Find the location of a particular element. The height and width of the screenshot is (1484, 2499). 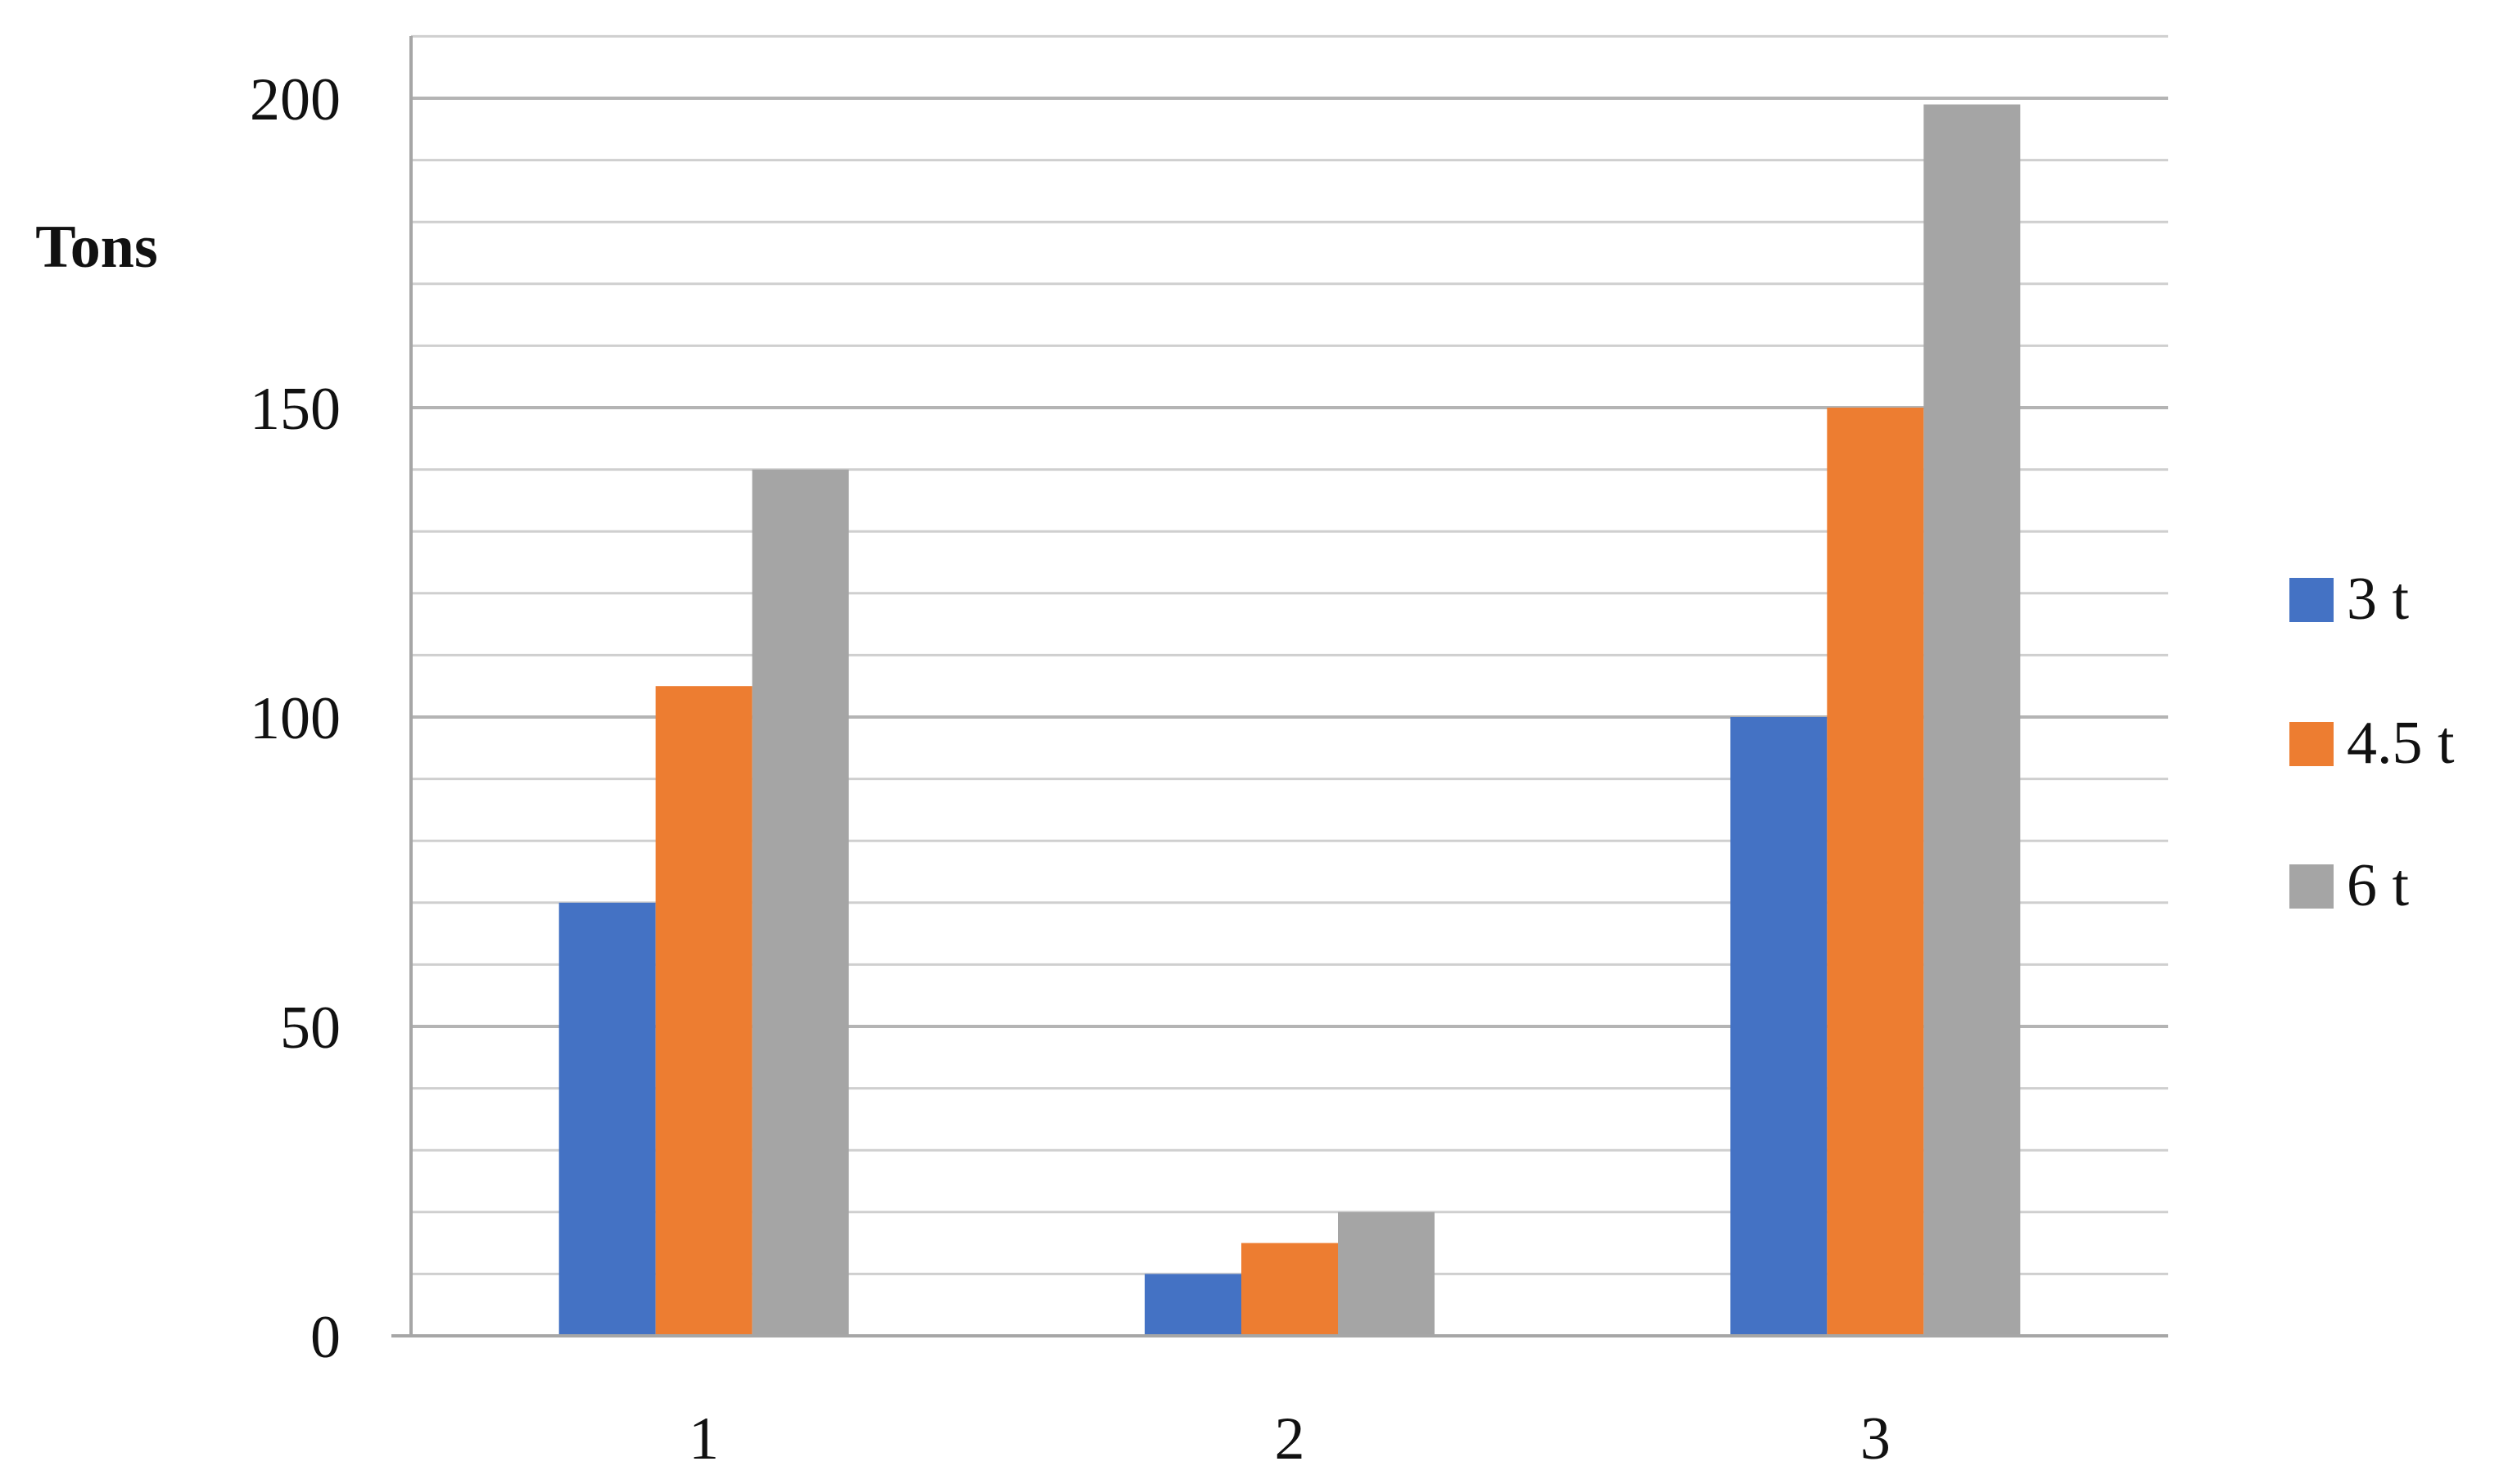

y-axis-label: Tons is located at coordinates (97, 247).